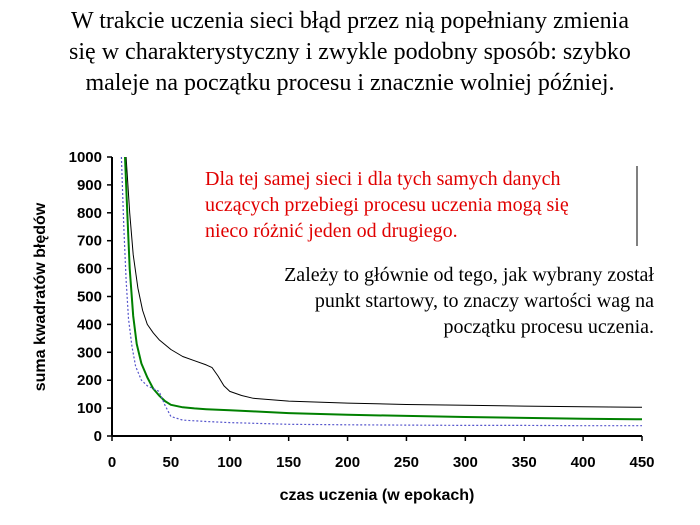 The height and width of the screenshot is (525, 700). What do you see at coordinates (89, 241) in the screenshot?
I see `y-tick-label: 700` at bounding box center [89, 241].